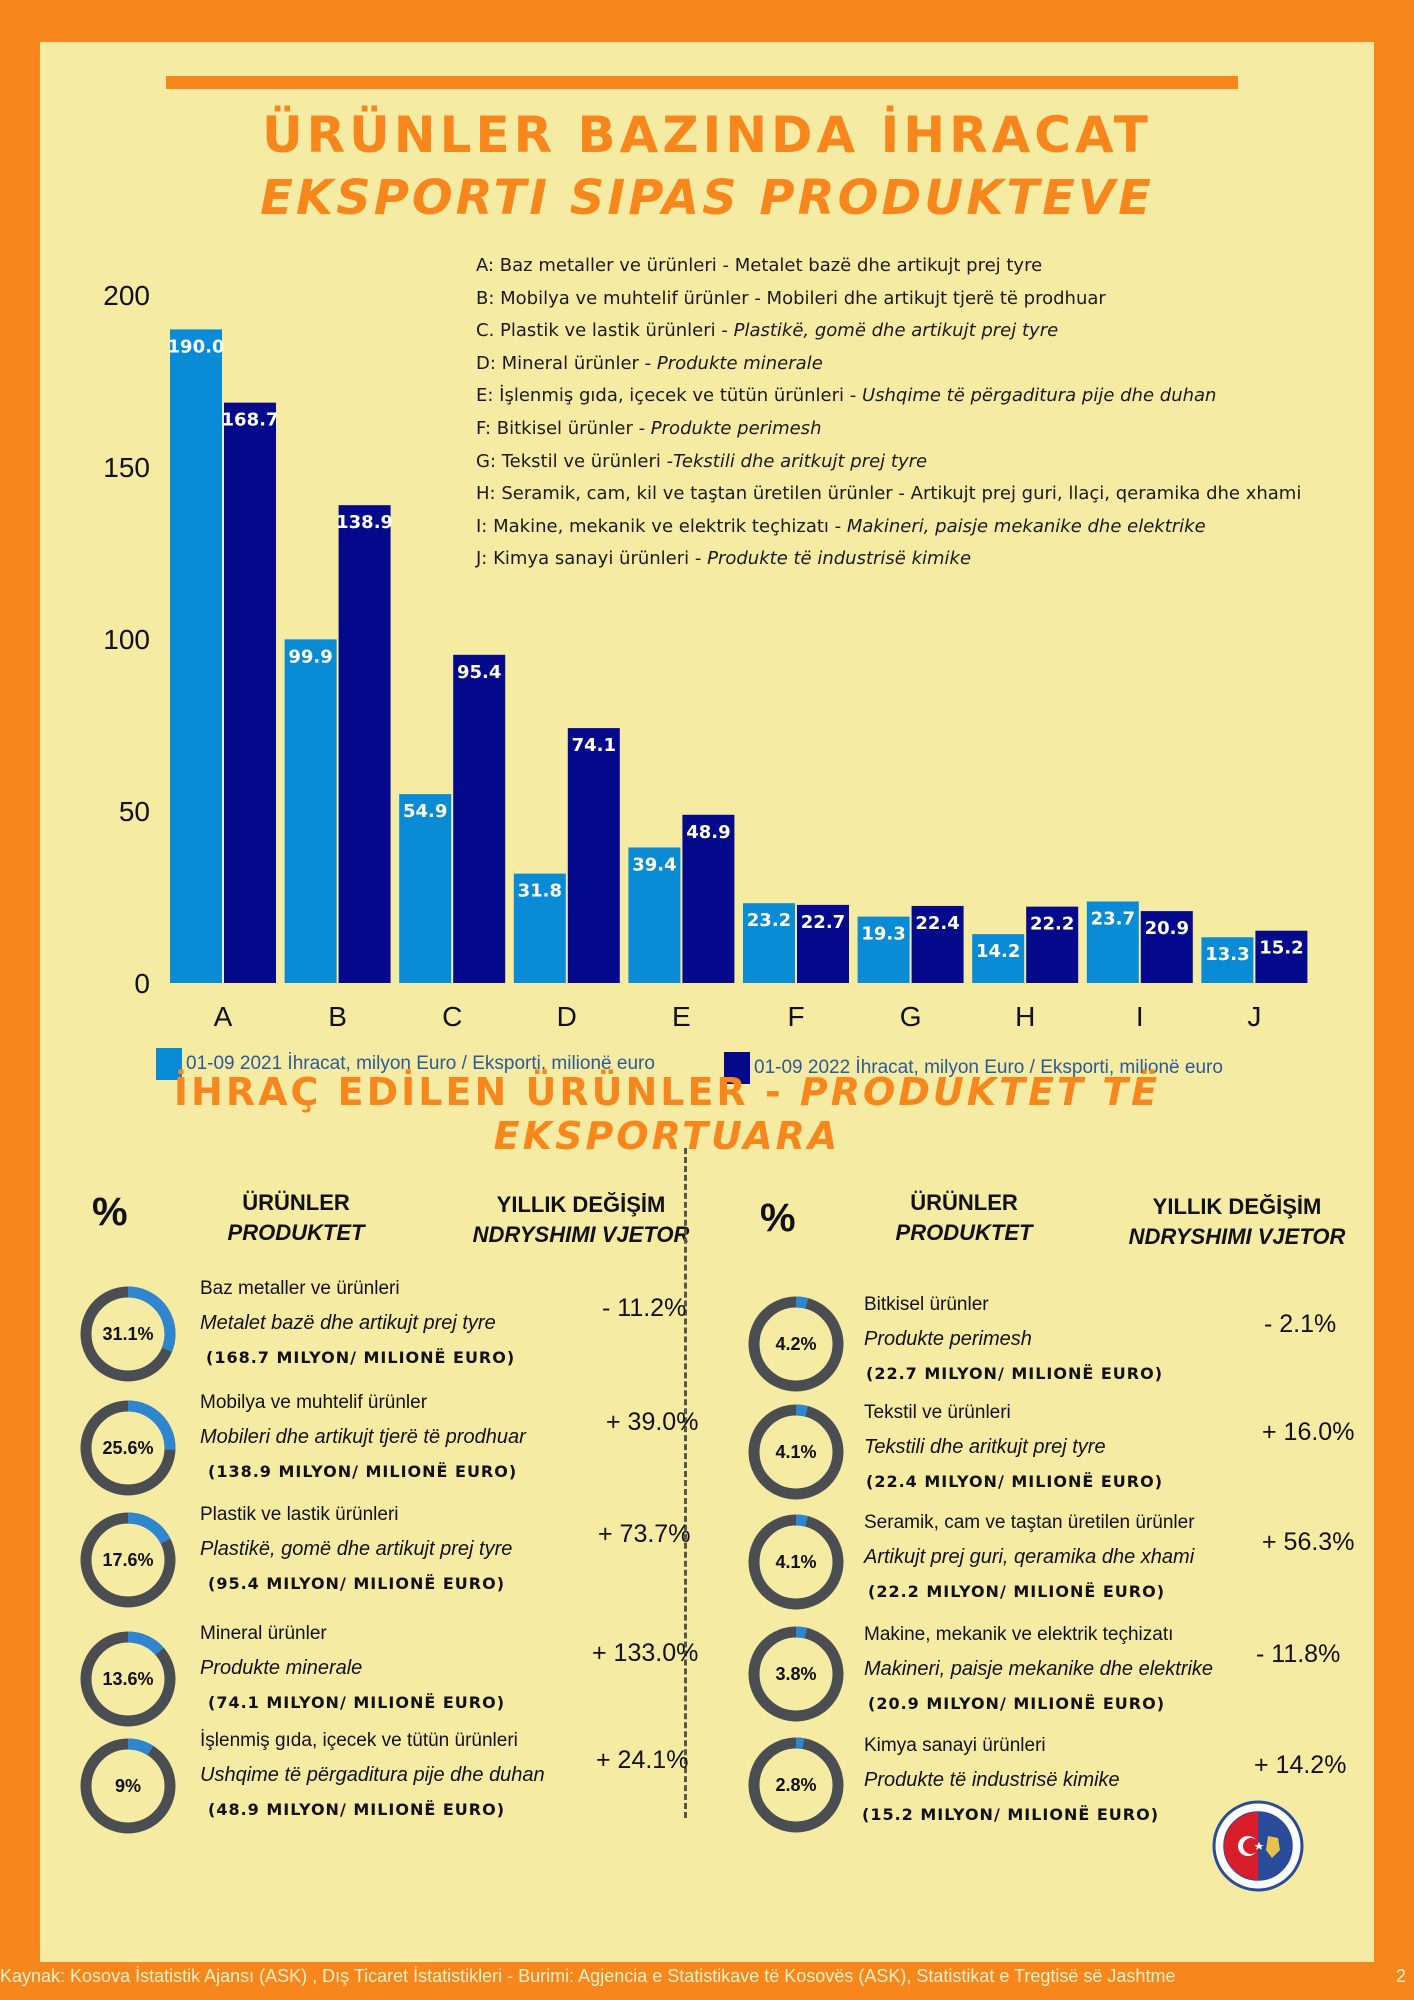  I want to click on share-label: 4.1%, so click(796, 1451).